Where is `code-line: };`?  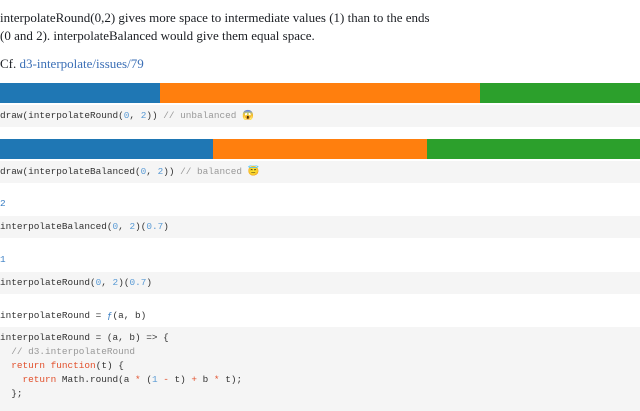
code-line: }; is located at coordinates (320, 394).